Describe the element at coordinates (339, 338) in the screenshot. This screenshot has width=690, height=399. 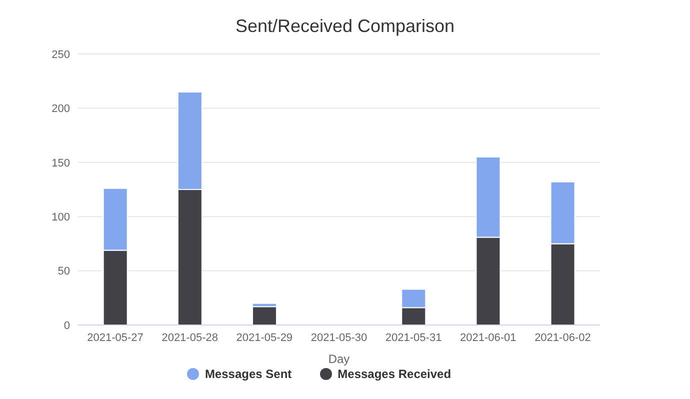
I see `x-tick-label: 2021-05-30` at that location.